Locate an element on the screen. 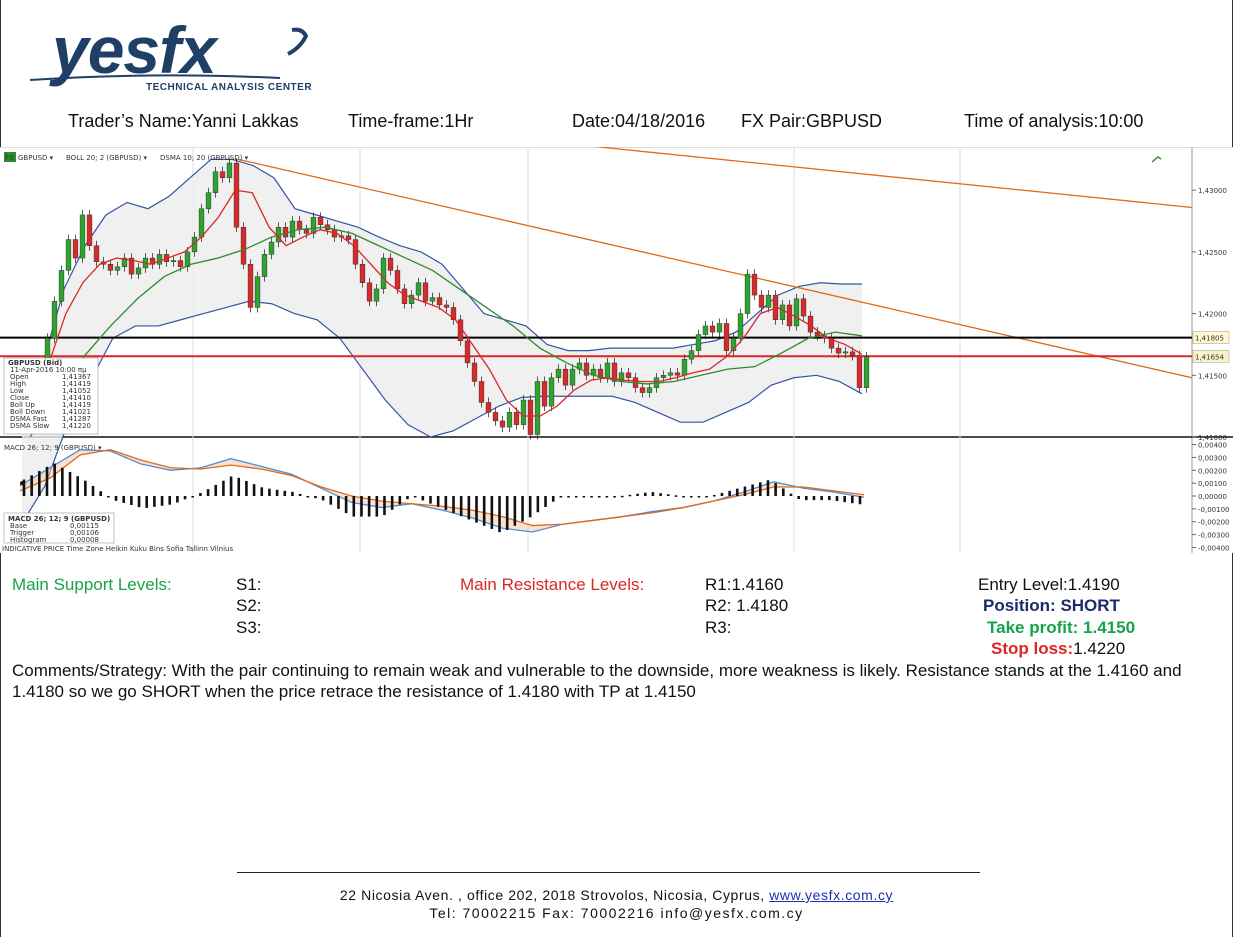 The width and height of the screenshot is (1233, 937). trader-name: Trader’s Name:Yanni Lakkas is located at coordinates (183, 121).